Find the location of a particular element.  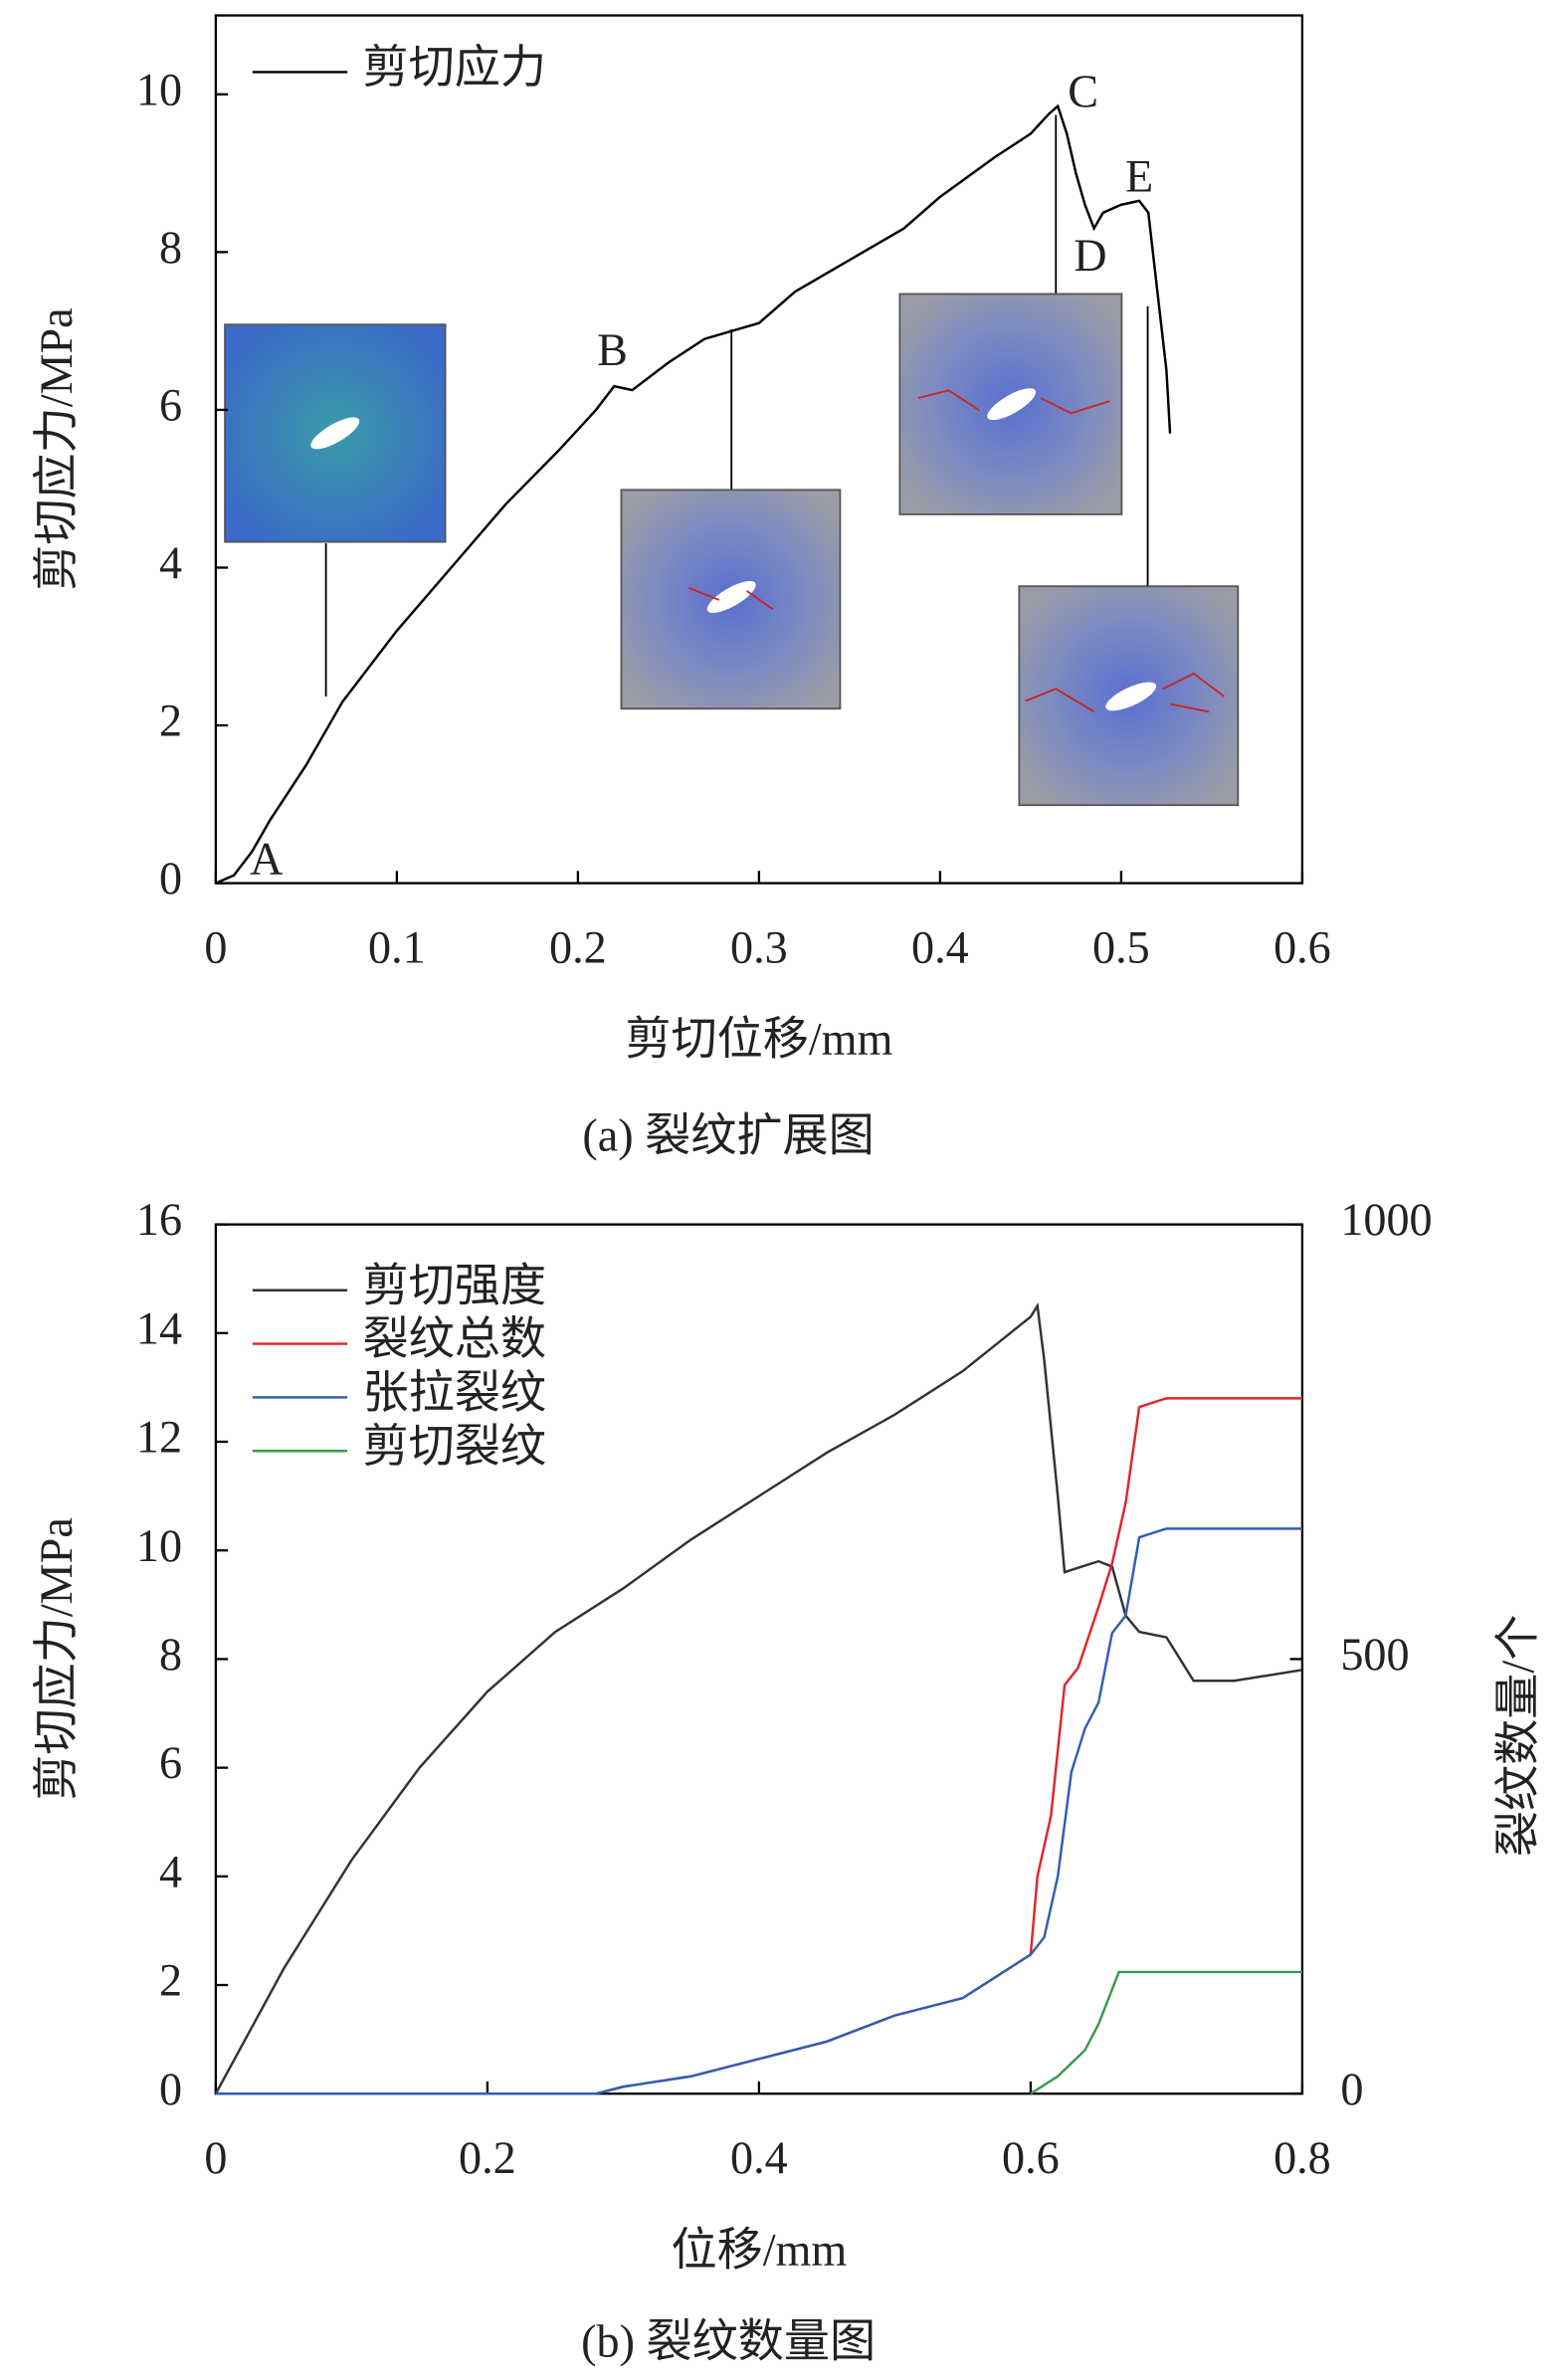

legend-label: 剪切裂纹 is located at coordinates (454, 1446).